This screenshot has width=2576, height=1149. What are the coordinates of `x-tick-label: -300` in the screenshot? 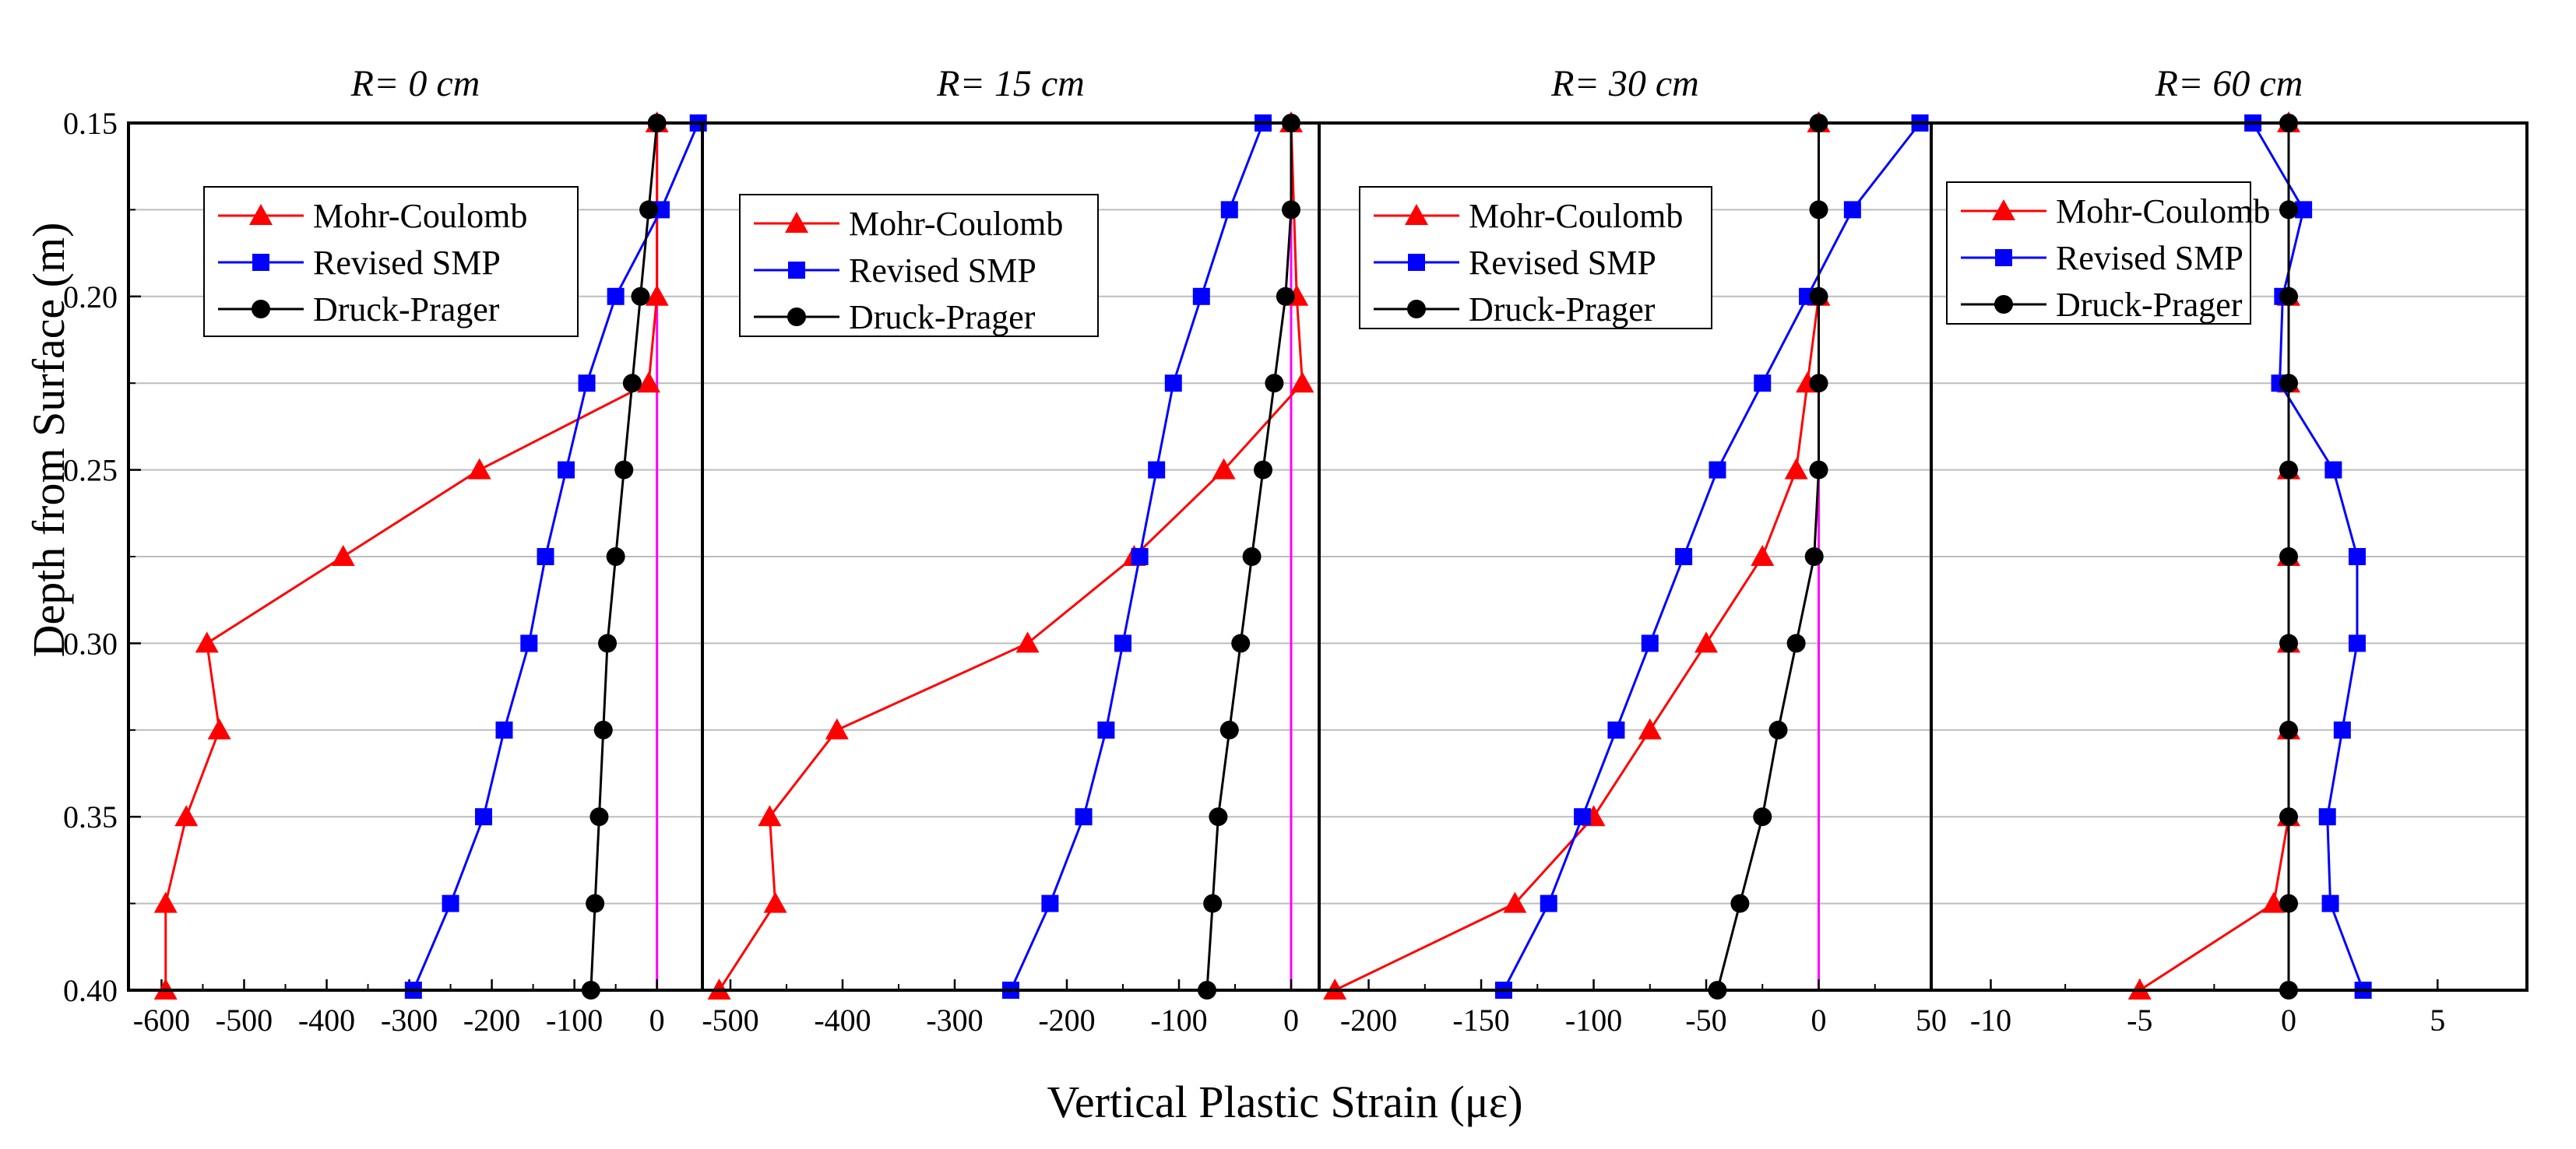 It's located at (409, 1020).